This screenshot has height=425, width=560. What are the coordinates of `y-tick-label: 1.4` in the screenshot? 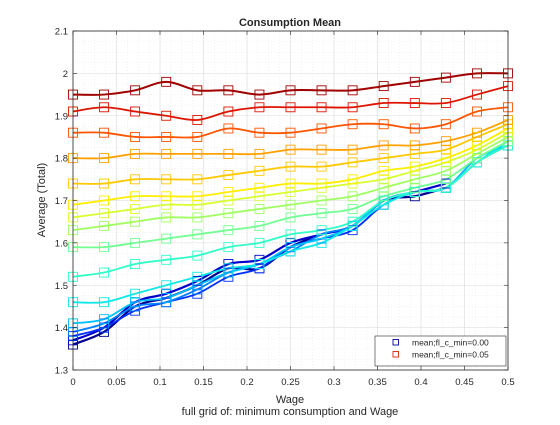 It's located at (61, 328).